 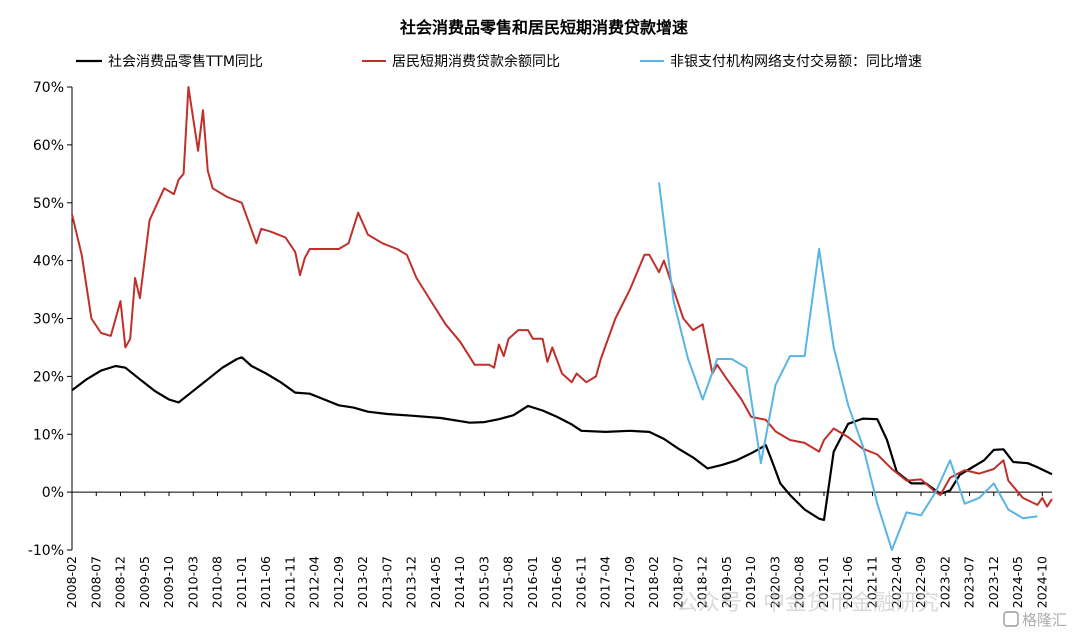 What do you see at coordinates (48, 204) in the screenshot?
I see `y-tick-label: 50%` at bounding box center [48, 204].